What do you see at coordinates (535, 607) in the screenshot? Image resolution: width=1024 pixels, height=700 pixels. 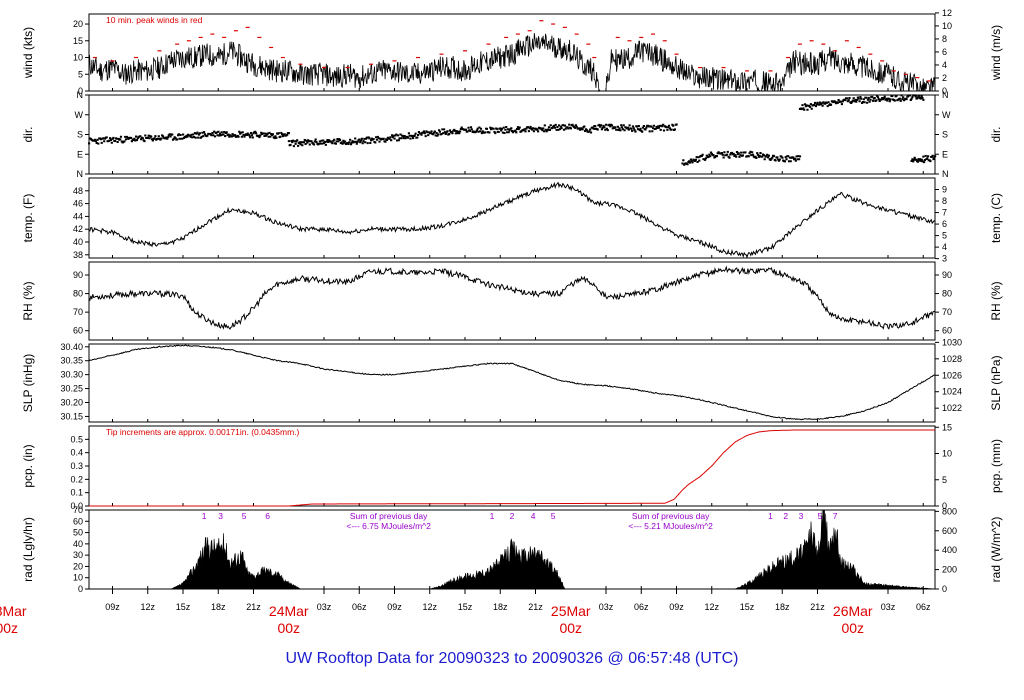 I see `time-axis-tick-label: 21z` at bounding box center [535, 607].